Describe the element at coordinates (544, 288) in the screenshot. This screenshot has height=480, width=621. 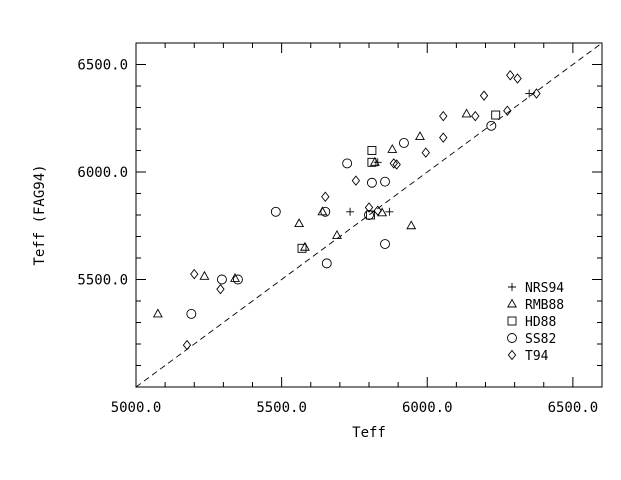
I see `legend-label-nrs94: NRS94` at that location.